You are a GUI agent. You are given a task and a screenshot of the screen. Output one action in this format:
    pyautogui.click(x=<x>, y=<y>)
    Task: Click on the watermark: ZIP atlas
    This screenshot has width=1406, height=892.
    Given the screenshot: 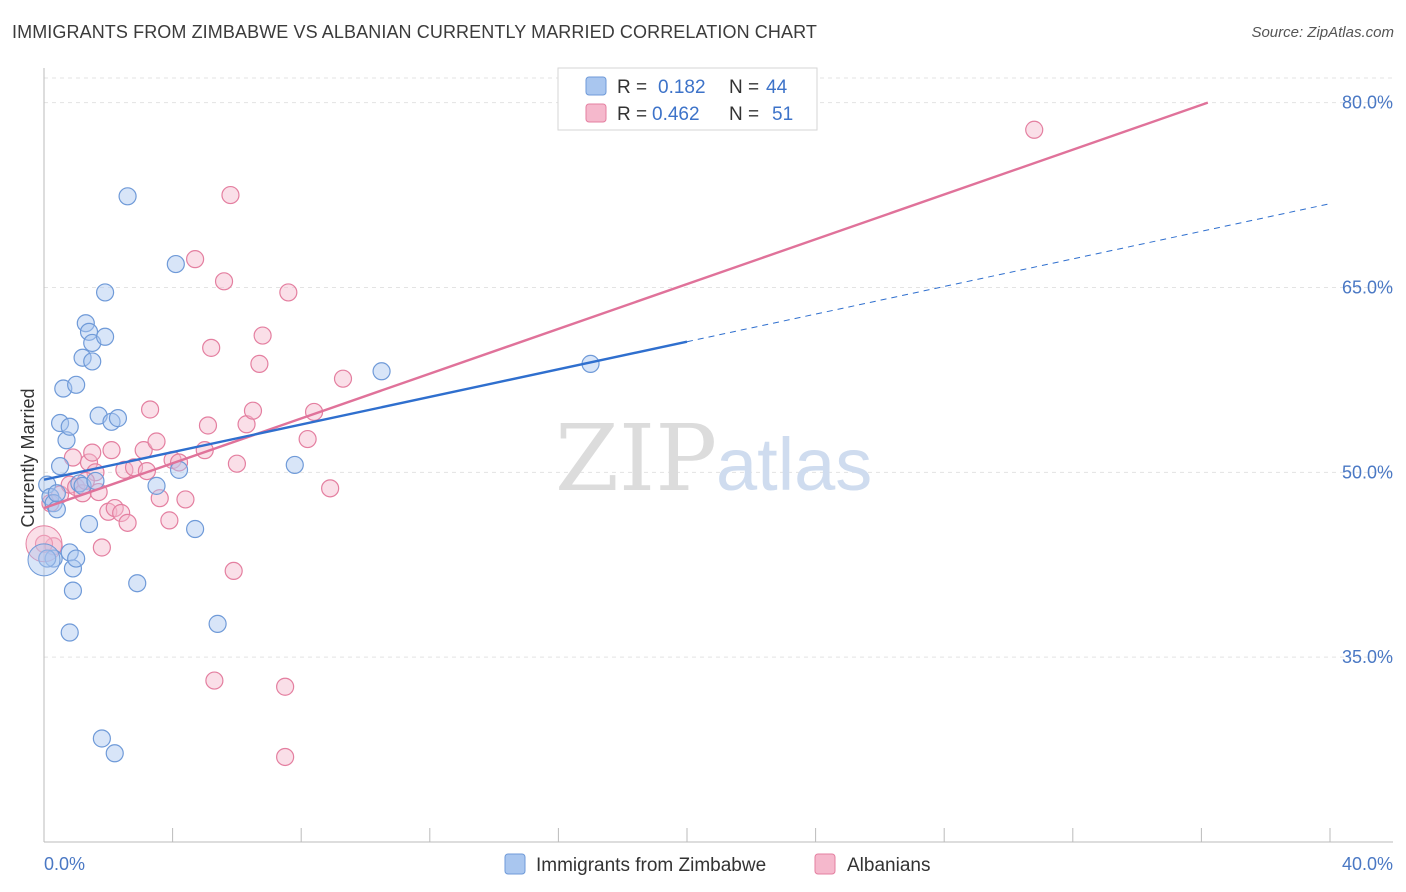 What is the action you would take?
    pyautogui.click(x=713, y=458)
    